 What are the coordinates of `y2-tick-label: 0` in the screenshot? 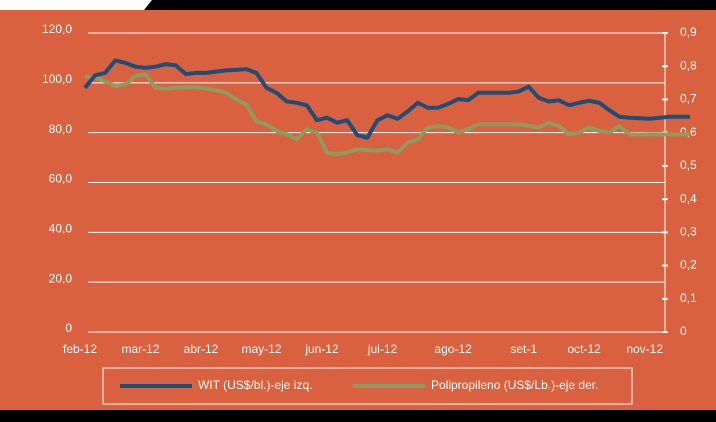 It's located at (683, 331).